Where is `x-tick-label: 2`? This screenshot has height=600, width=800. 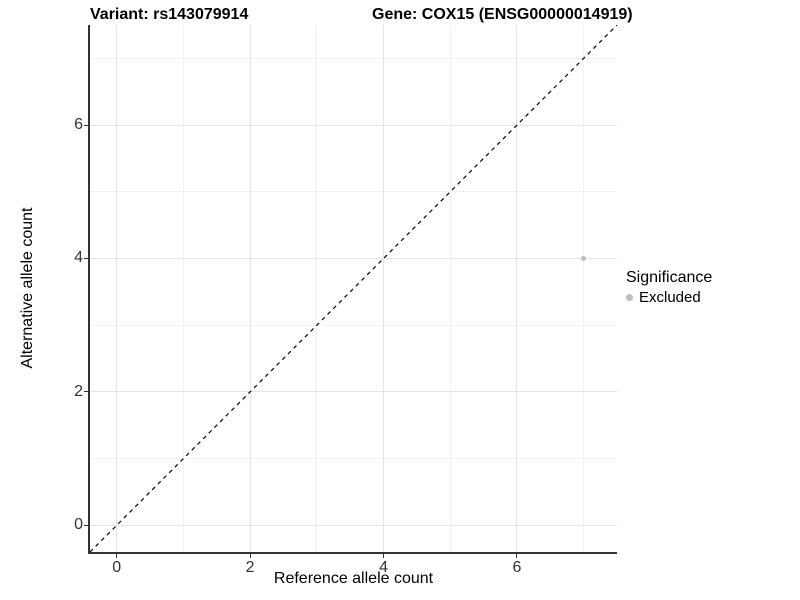 x-tick-label: 2 is located at coordinates (250, 567).